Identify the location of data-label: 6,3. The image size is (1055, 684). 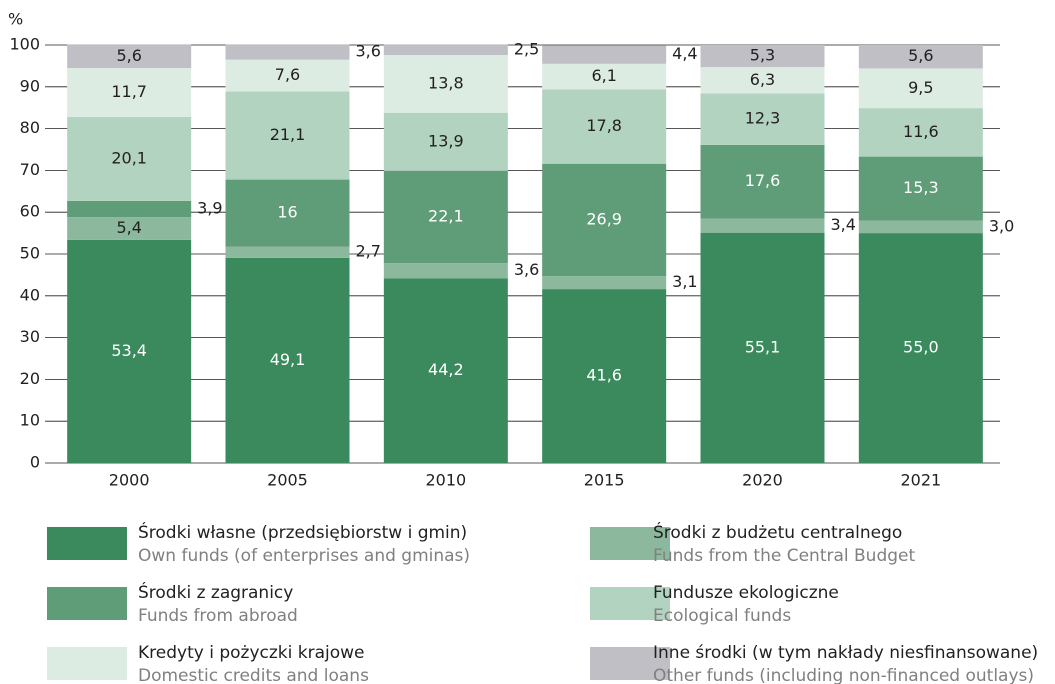
(762, 79).